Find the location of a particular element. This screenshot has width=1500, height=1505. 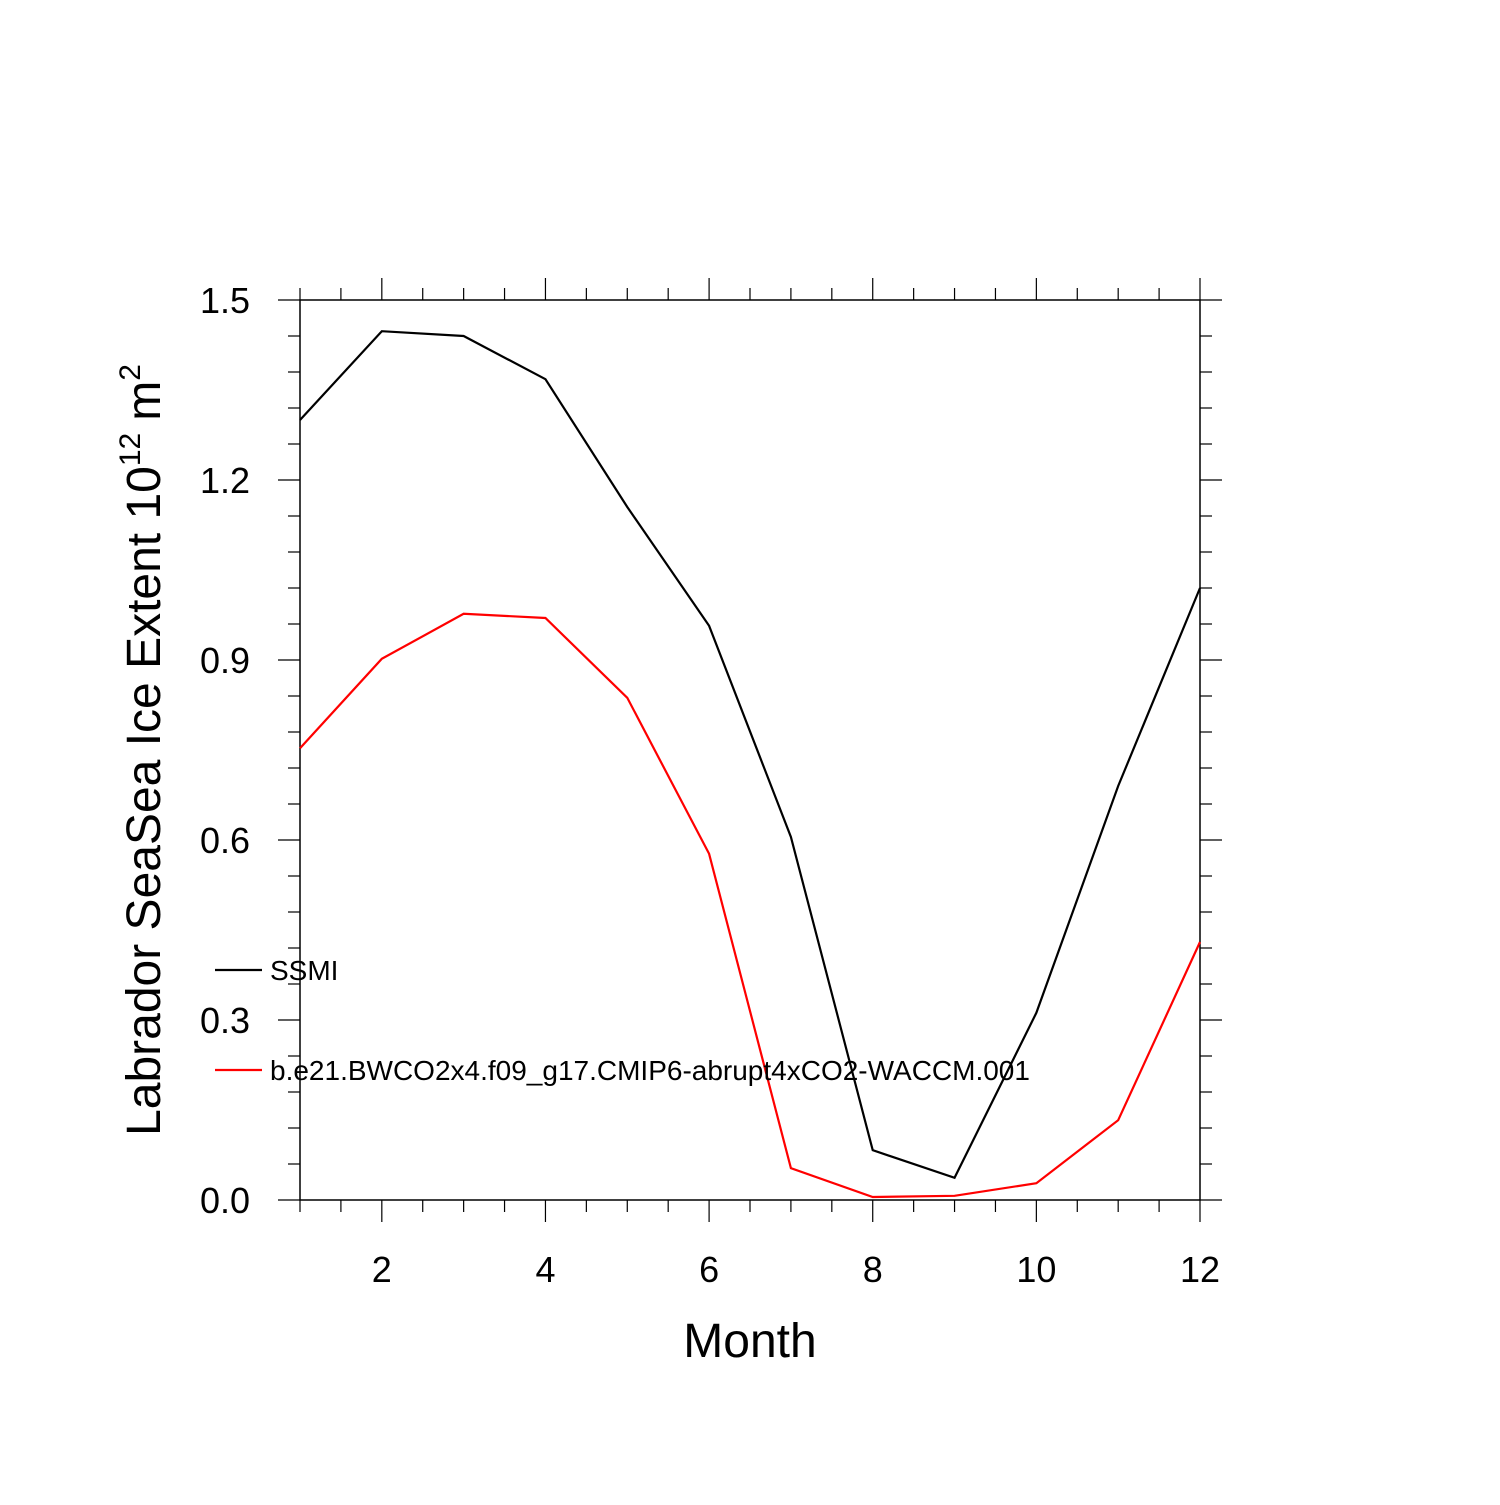

x-tick-label: 10 is located at coordinates (1036, 1269).